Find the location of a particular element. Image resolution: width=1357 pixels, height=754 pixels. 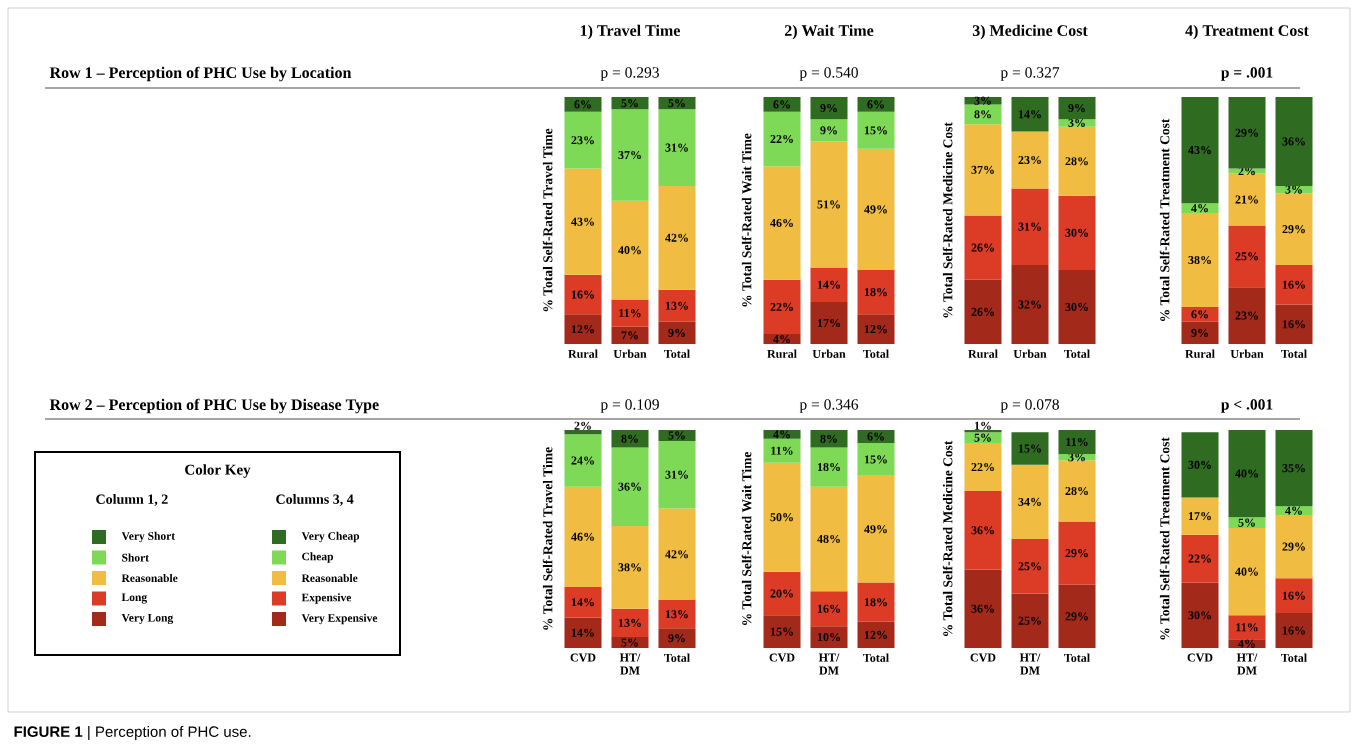

data-label: 22% is located at coordinates (1199, 558).